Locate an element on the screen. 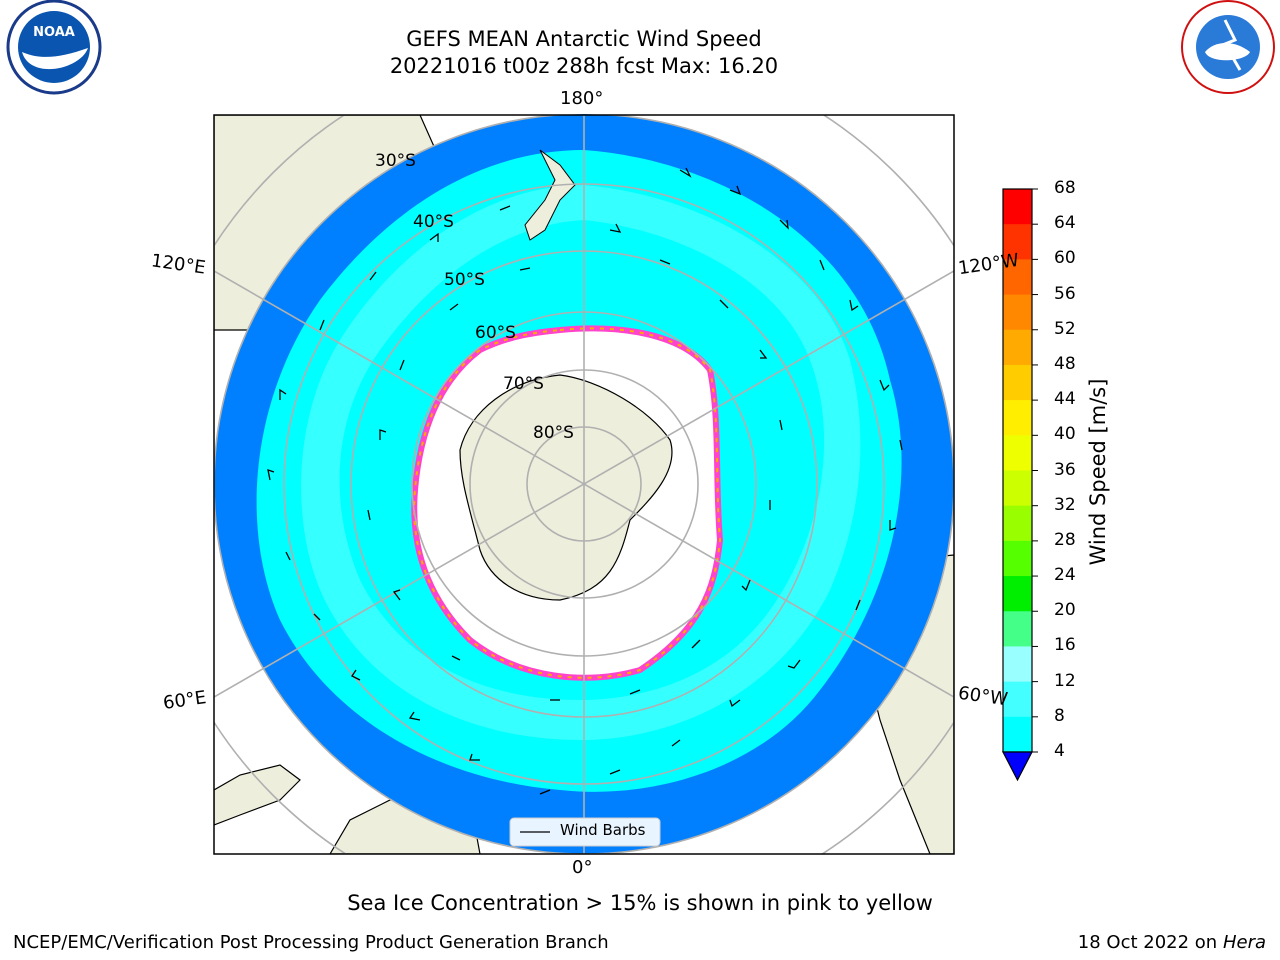 This screenshot has width=1280, height=960. legend-label: Wind Barbs is located at coordinates (603, 830).